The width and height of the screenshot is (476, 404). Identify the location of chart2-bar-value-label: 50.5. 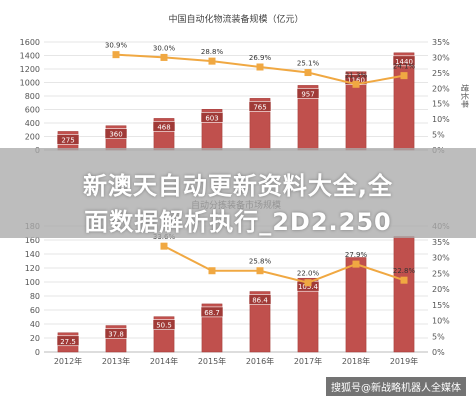
(164, 326).